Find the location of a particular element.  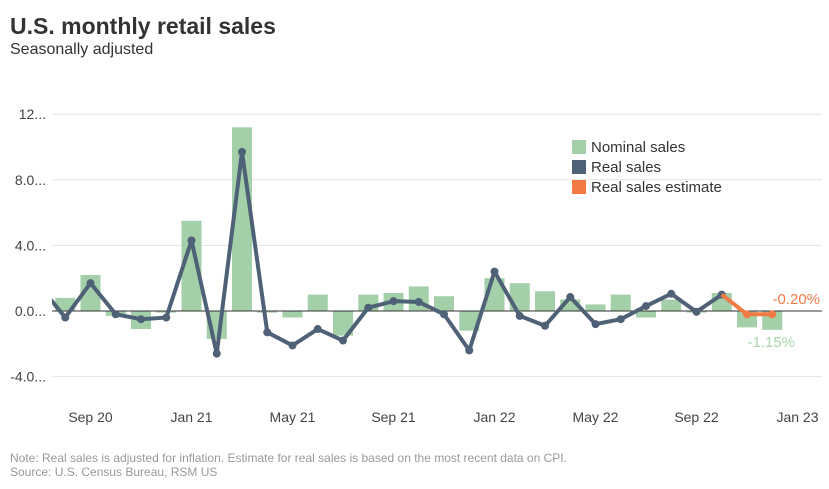

chart-title: U.S. monthly retail sales is located at coordinates (143, 26).